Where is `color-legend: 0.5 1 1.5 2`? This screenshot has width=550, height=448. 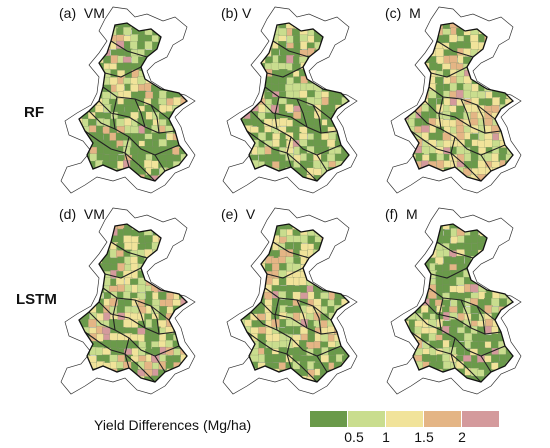
color-legend: 0.5 1 1.5 2 is located at coordinates (425, 429).